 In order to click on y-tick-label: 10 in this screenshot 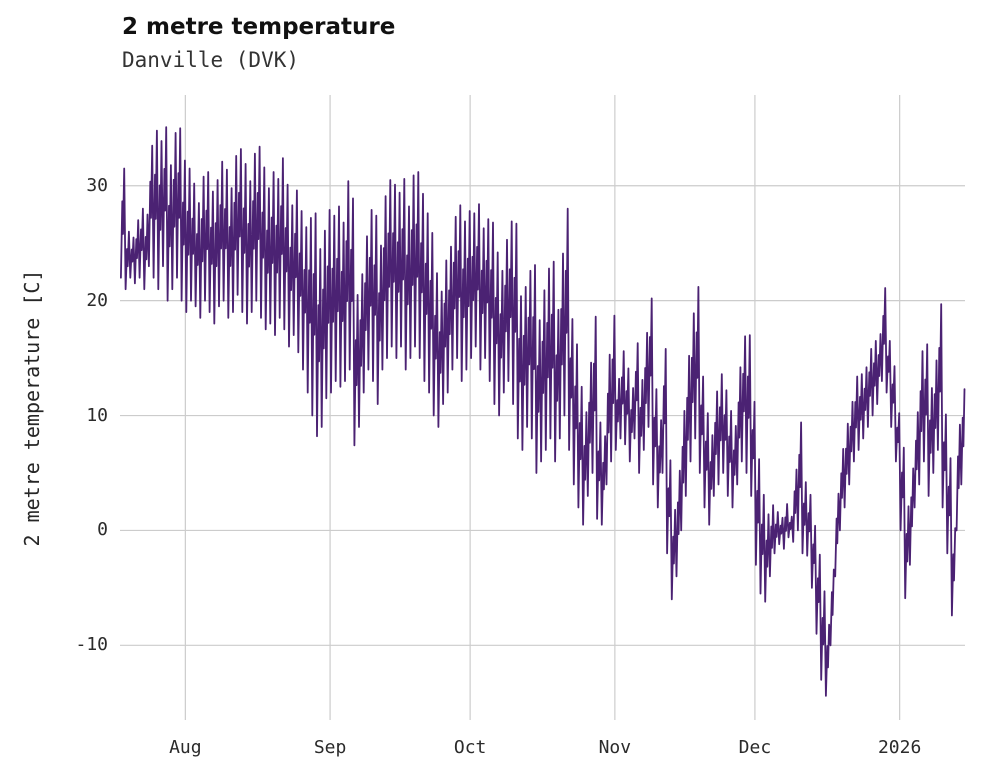, I will do `click(97, 415)`.